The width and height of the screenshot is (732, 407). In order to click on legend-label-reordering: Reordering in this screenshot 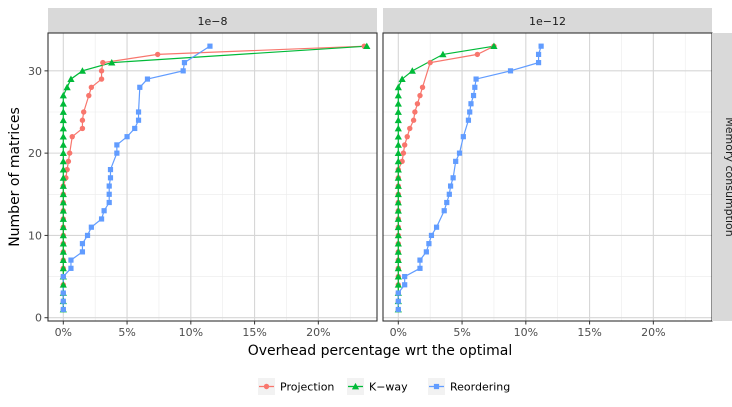, I will do `click(480, 387)`.